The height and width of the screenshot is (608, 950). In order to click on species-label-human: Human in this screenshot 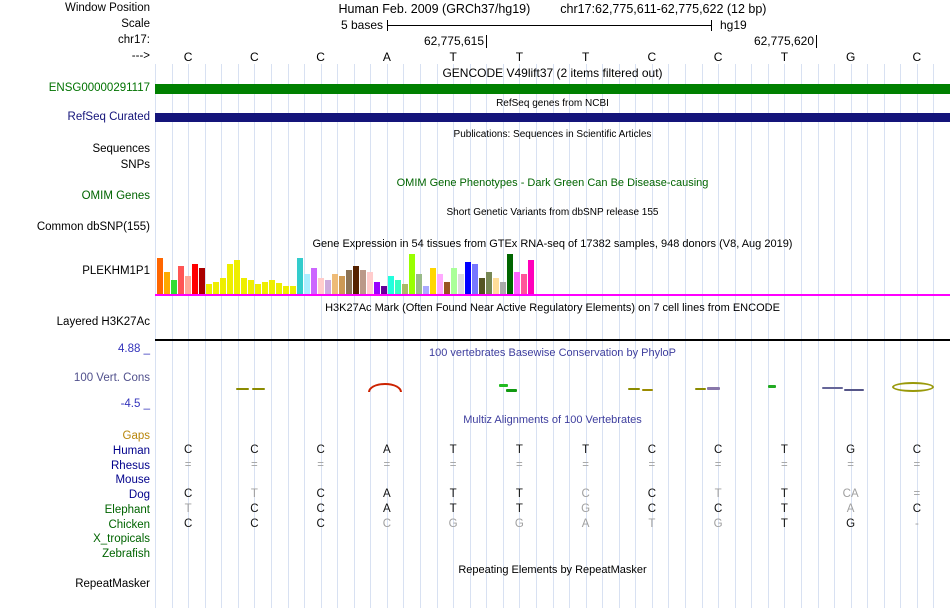, I will do `click(131, 450)`.